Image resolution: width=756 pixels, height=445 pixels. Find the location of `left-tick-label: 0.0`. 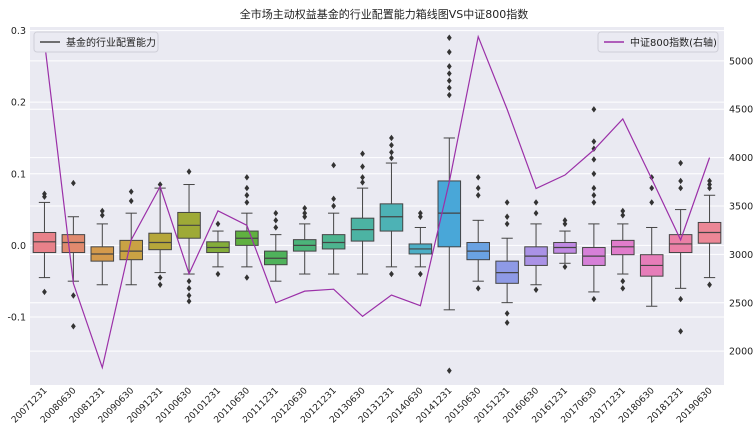

left-tick-label: 0.0 is located at coordinates (18, 246).